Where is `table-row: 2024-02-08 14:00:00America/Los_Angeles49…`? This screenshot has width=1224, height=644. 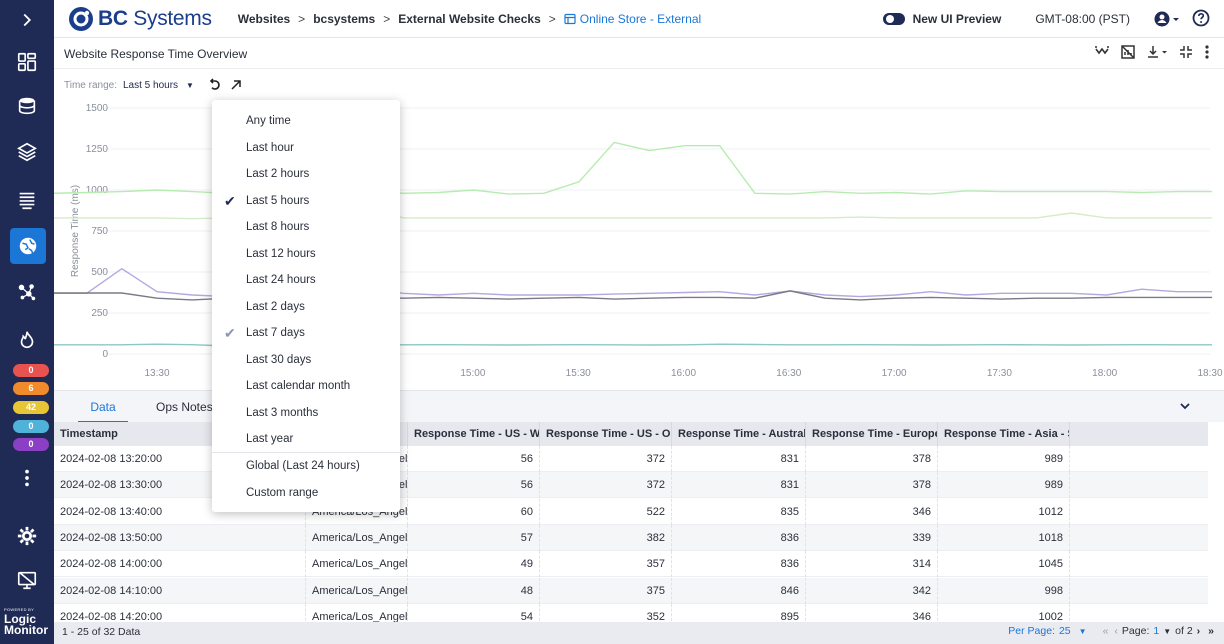
table-row: 2024-02-08 14:00:00America/Los_Angeles49… is located at coordinates (631, 564).